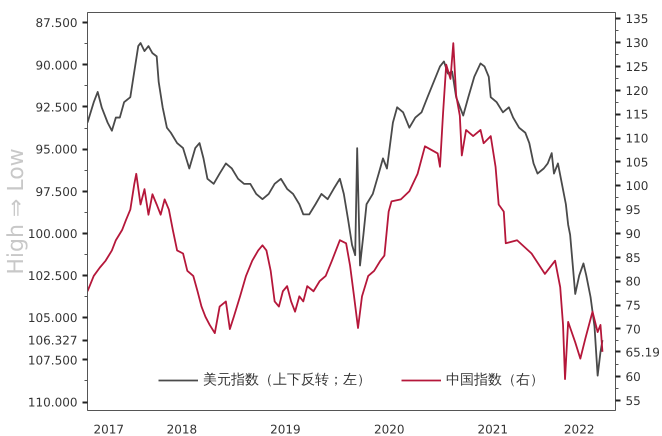 The height and width of the screenshot is (436, 662). What do you see at coordinates (633, 329) in the screenshot?
I see `y2-tick-label: 70` at bounding box center [633, 329].